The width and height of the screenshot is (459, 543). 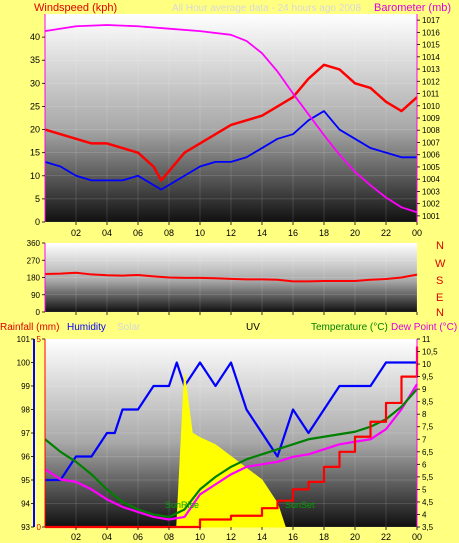 I want to click on compass-e: E, so click(x=439, y=298).